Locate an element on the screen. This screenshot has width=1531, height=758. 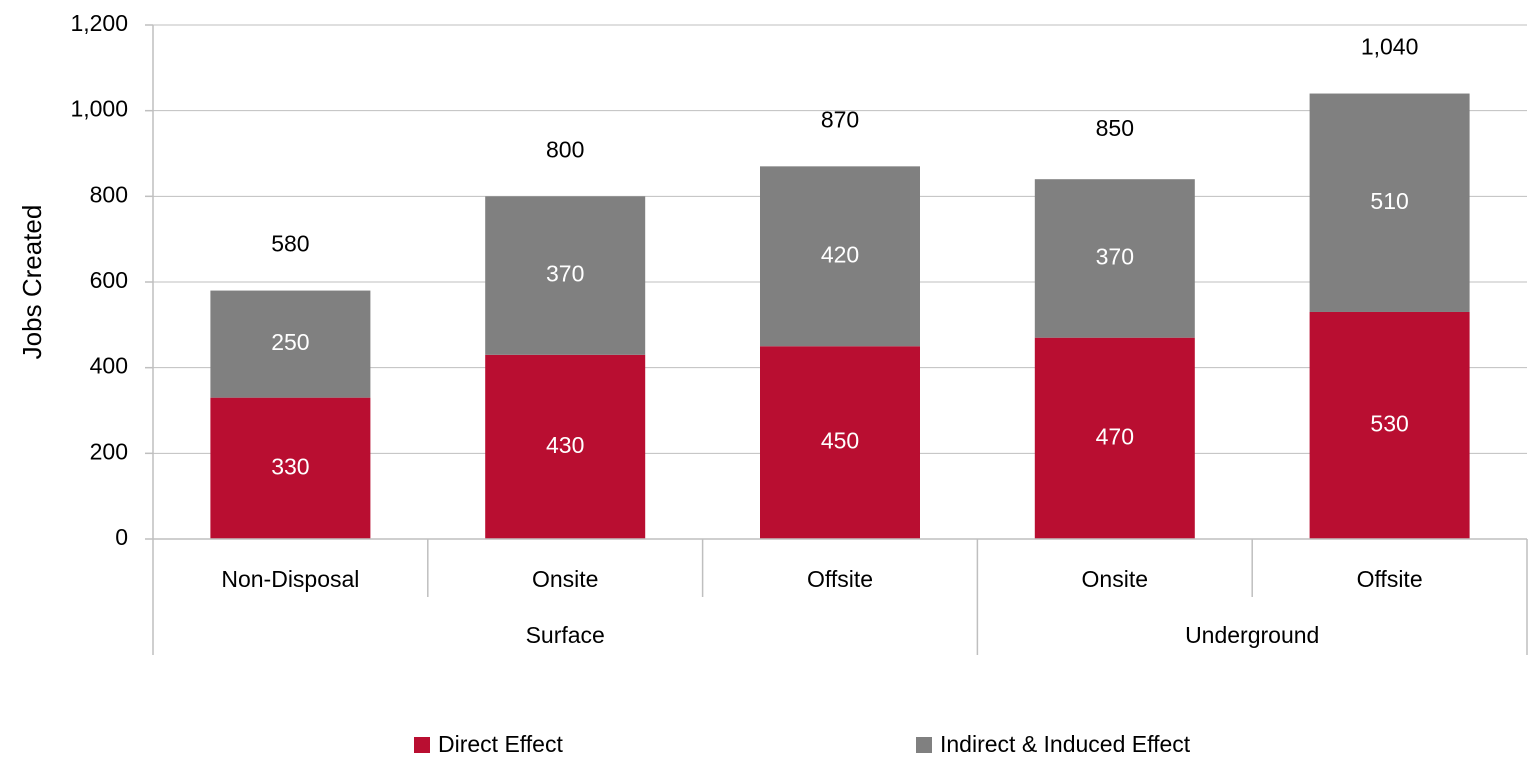
y-tick-label: 800 is located at coordinates (109, 194).